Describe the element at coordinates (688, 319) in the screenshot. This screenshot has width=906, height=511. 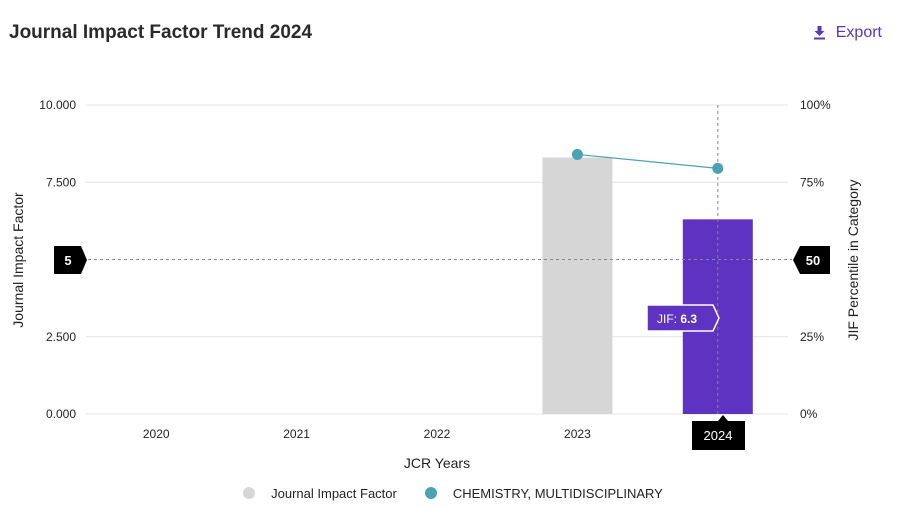
I see `tooltip-value: 6.3` at that location.